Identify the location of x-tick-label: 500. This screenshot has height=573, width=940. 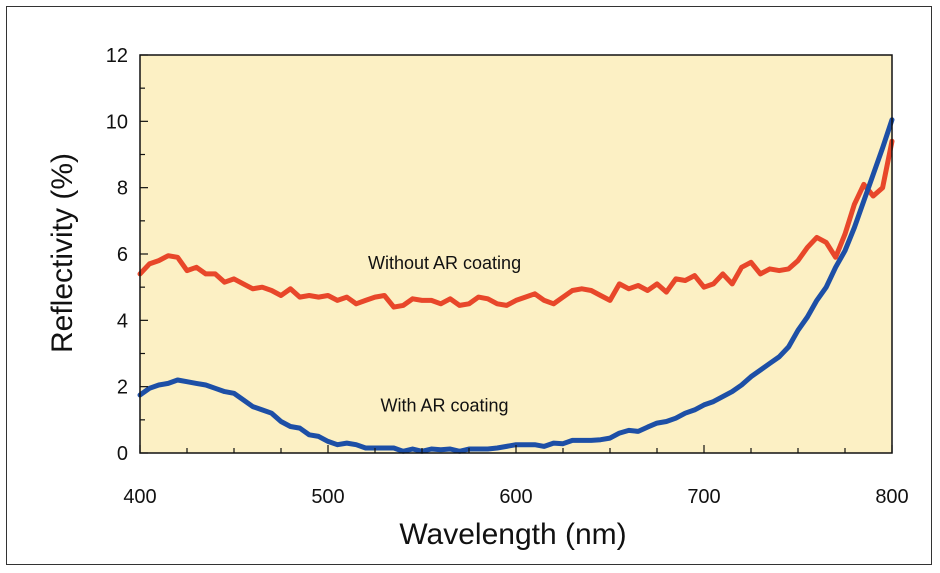
(327, 497).